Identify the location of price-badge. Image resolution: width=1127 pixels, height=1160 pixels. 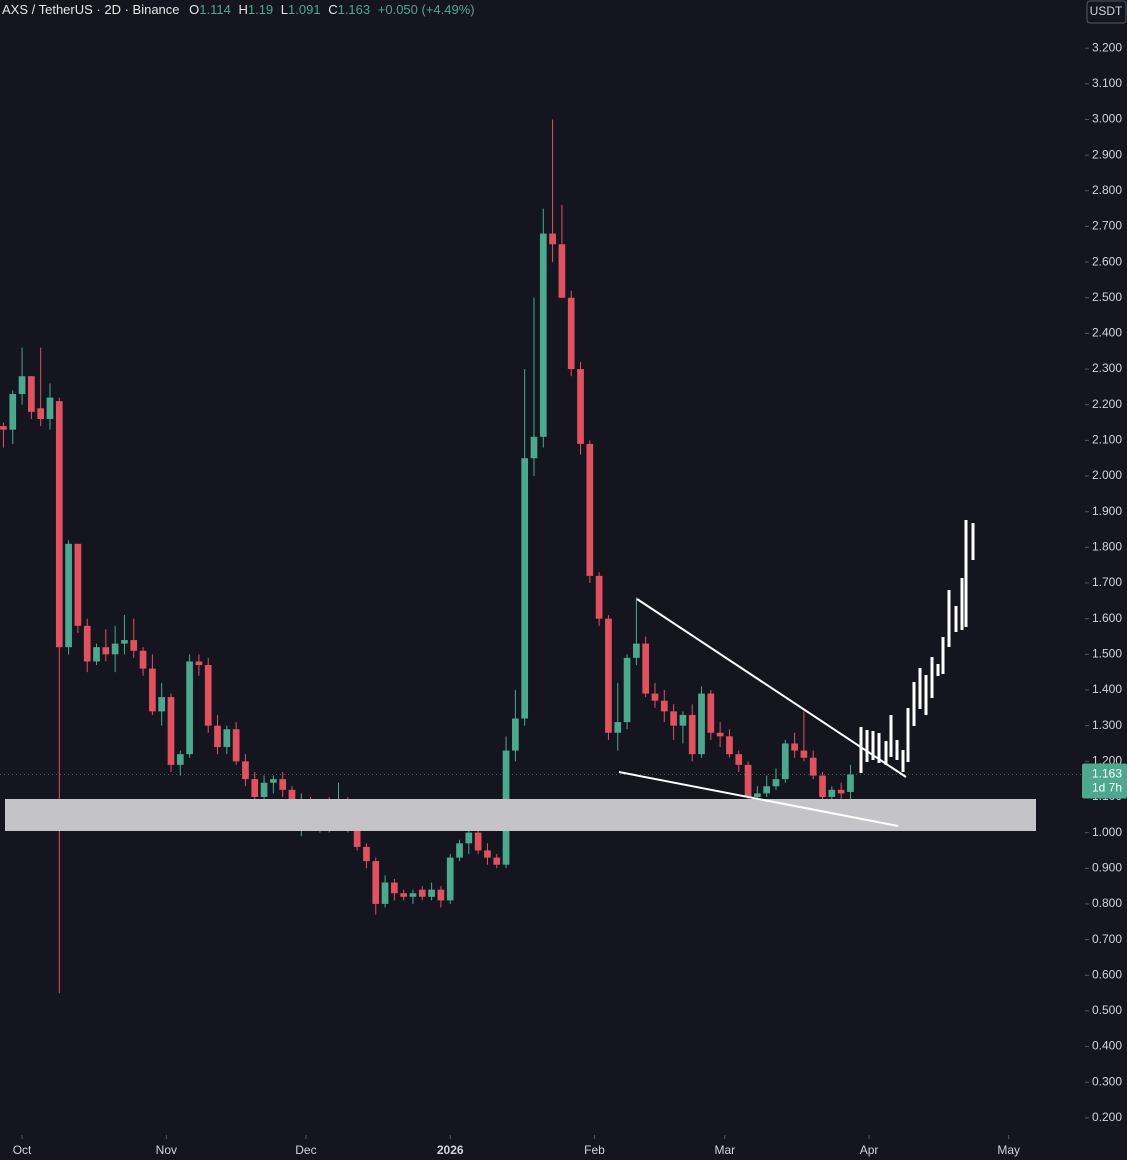
(1104, 781).